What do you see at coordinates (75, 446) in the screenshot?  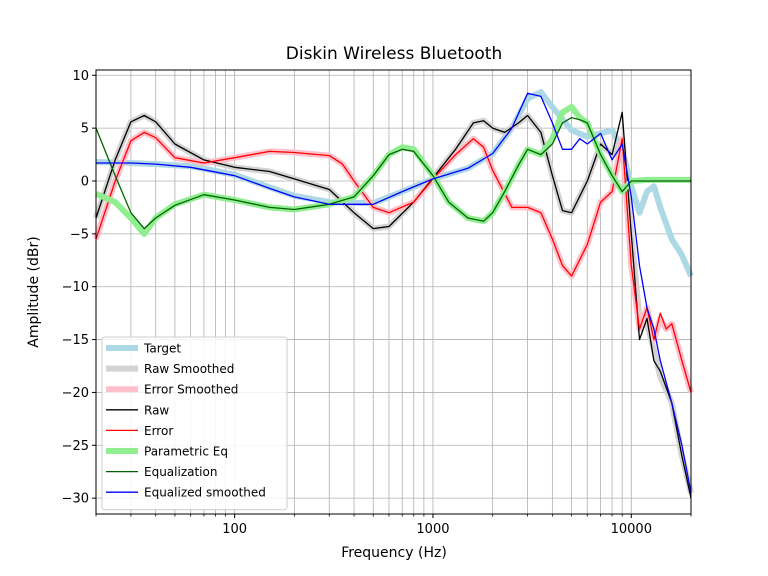 I see `y-tick-label: −25` at bounding box center [75, 446].